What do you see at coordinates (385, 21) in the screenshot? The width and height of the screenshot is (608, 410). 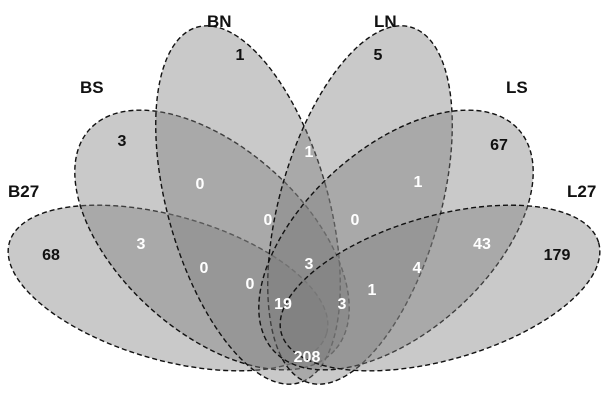 I see `set-label-ln: LN` at bounding box center [385, 21].